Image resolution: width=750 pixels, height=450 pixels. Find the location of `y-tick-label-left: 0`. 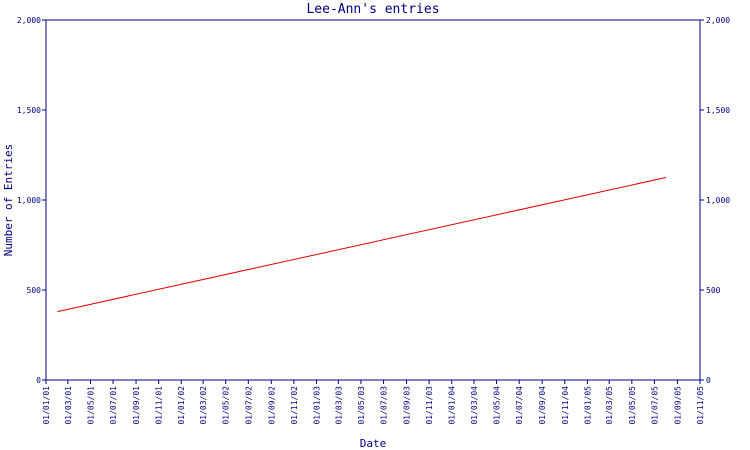

y-tick-label-left: 0 is located at coordinates (38, 380).